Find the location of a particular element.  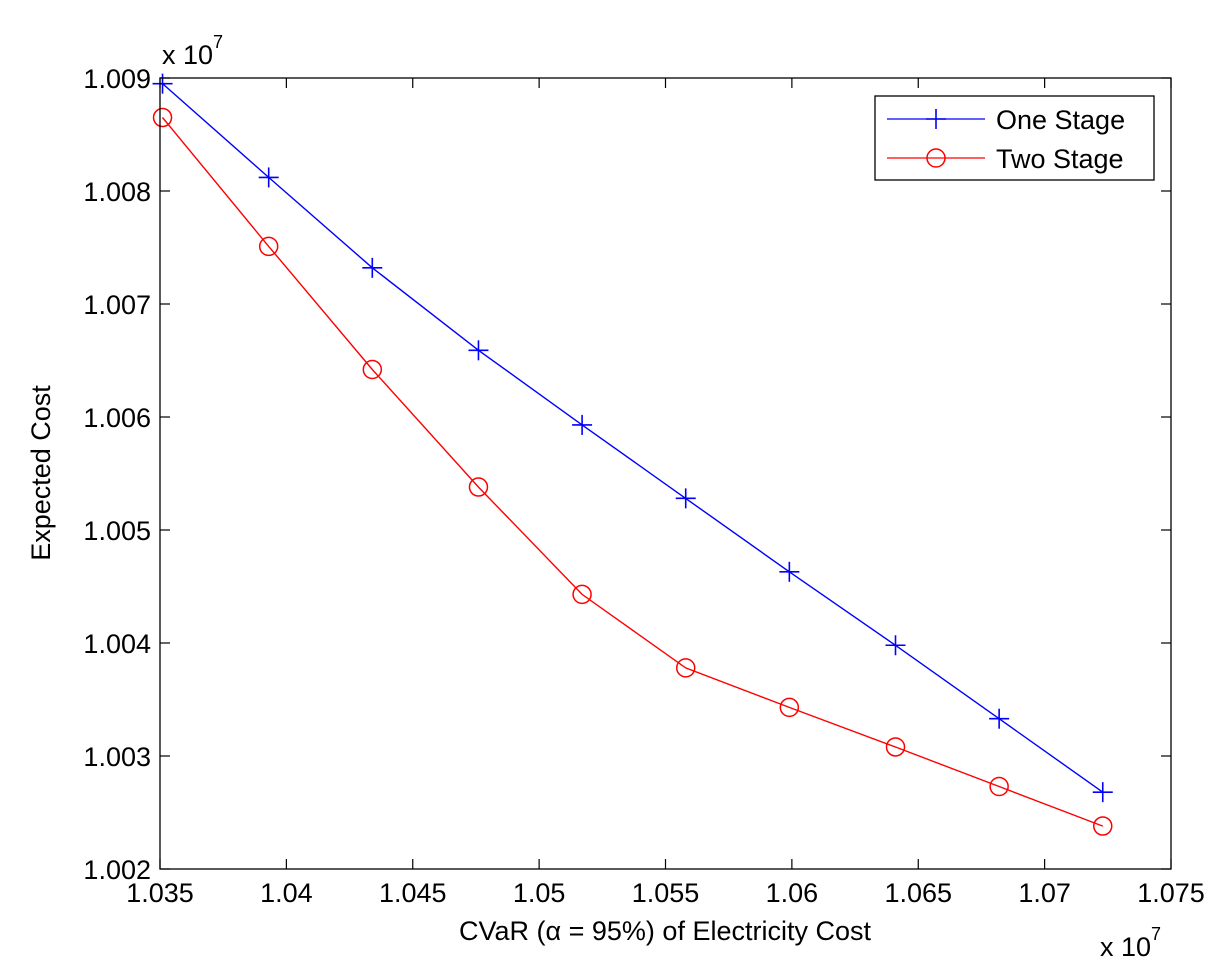

x-tick-label: 1.075 is located at coordinates (1171, 893).